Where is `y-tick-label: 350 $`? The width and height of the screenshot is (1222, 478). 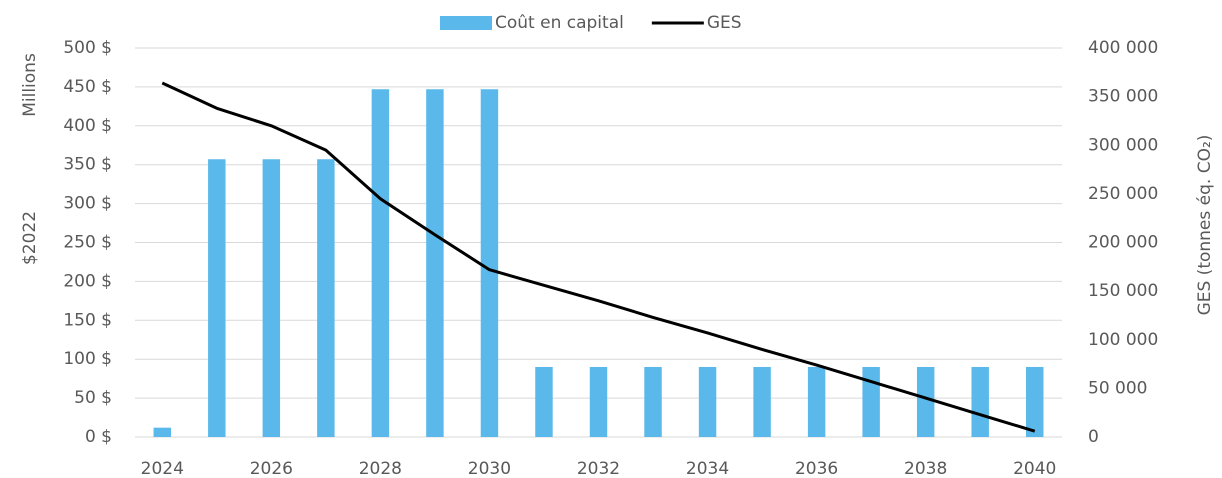
y-tick-label: 350 $ is located at coordinates (87, 165).